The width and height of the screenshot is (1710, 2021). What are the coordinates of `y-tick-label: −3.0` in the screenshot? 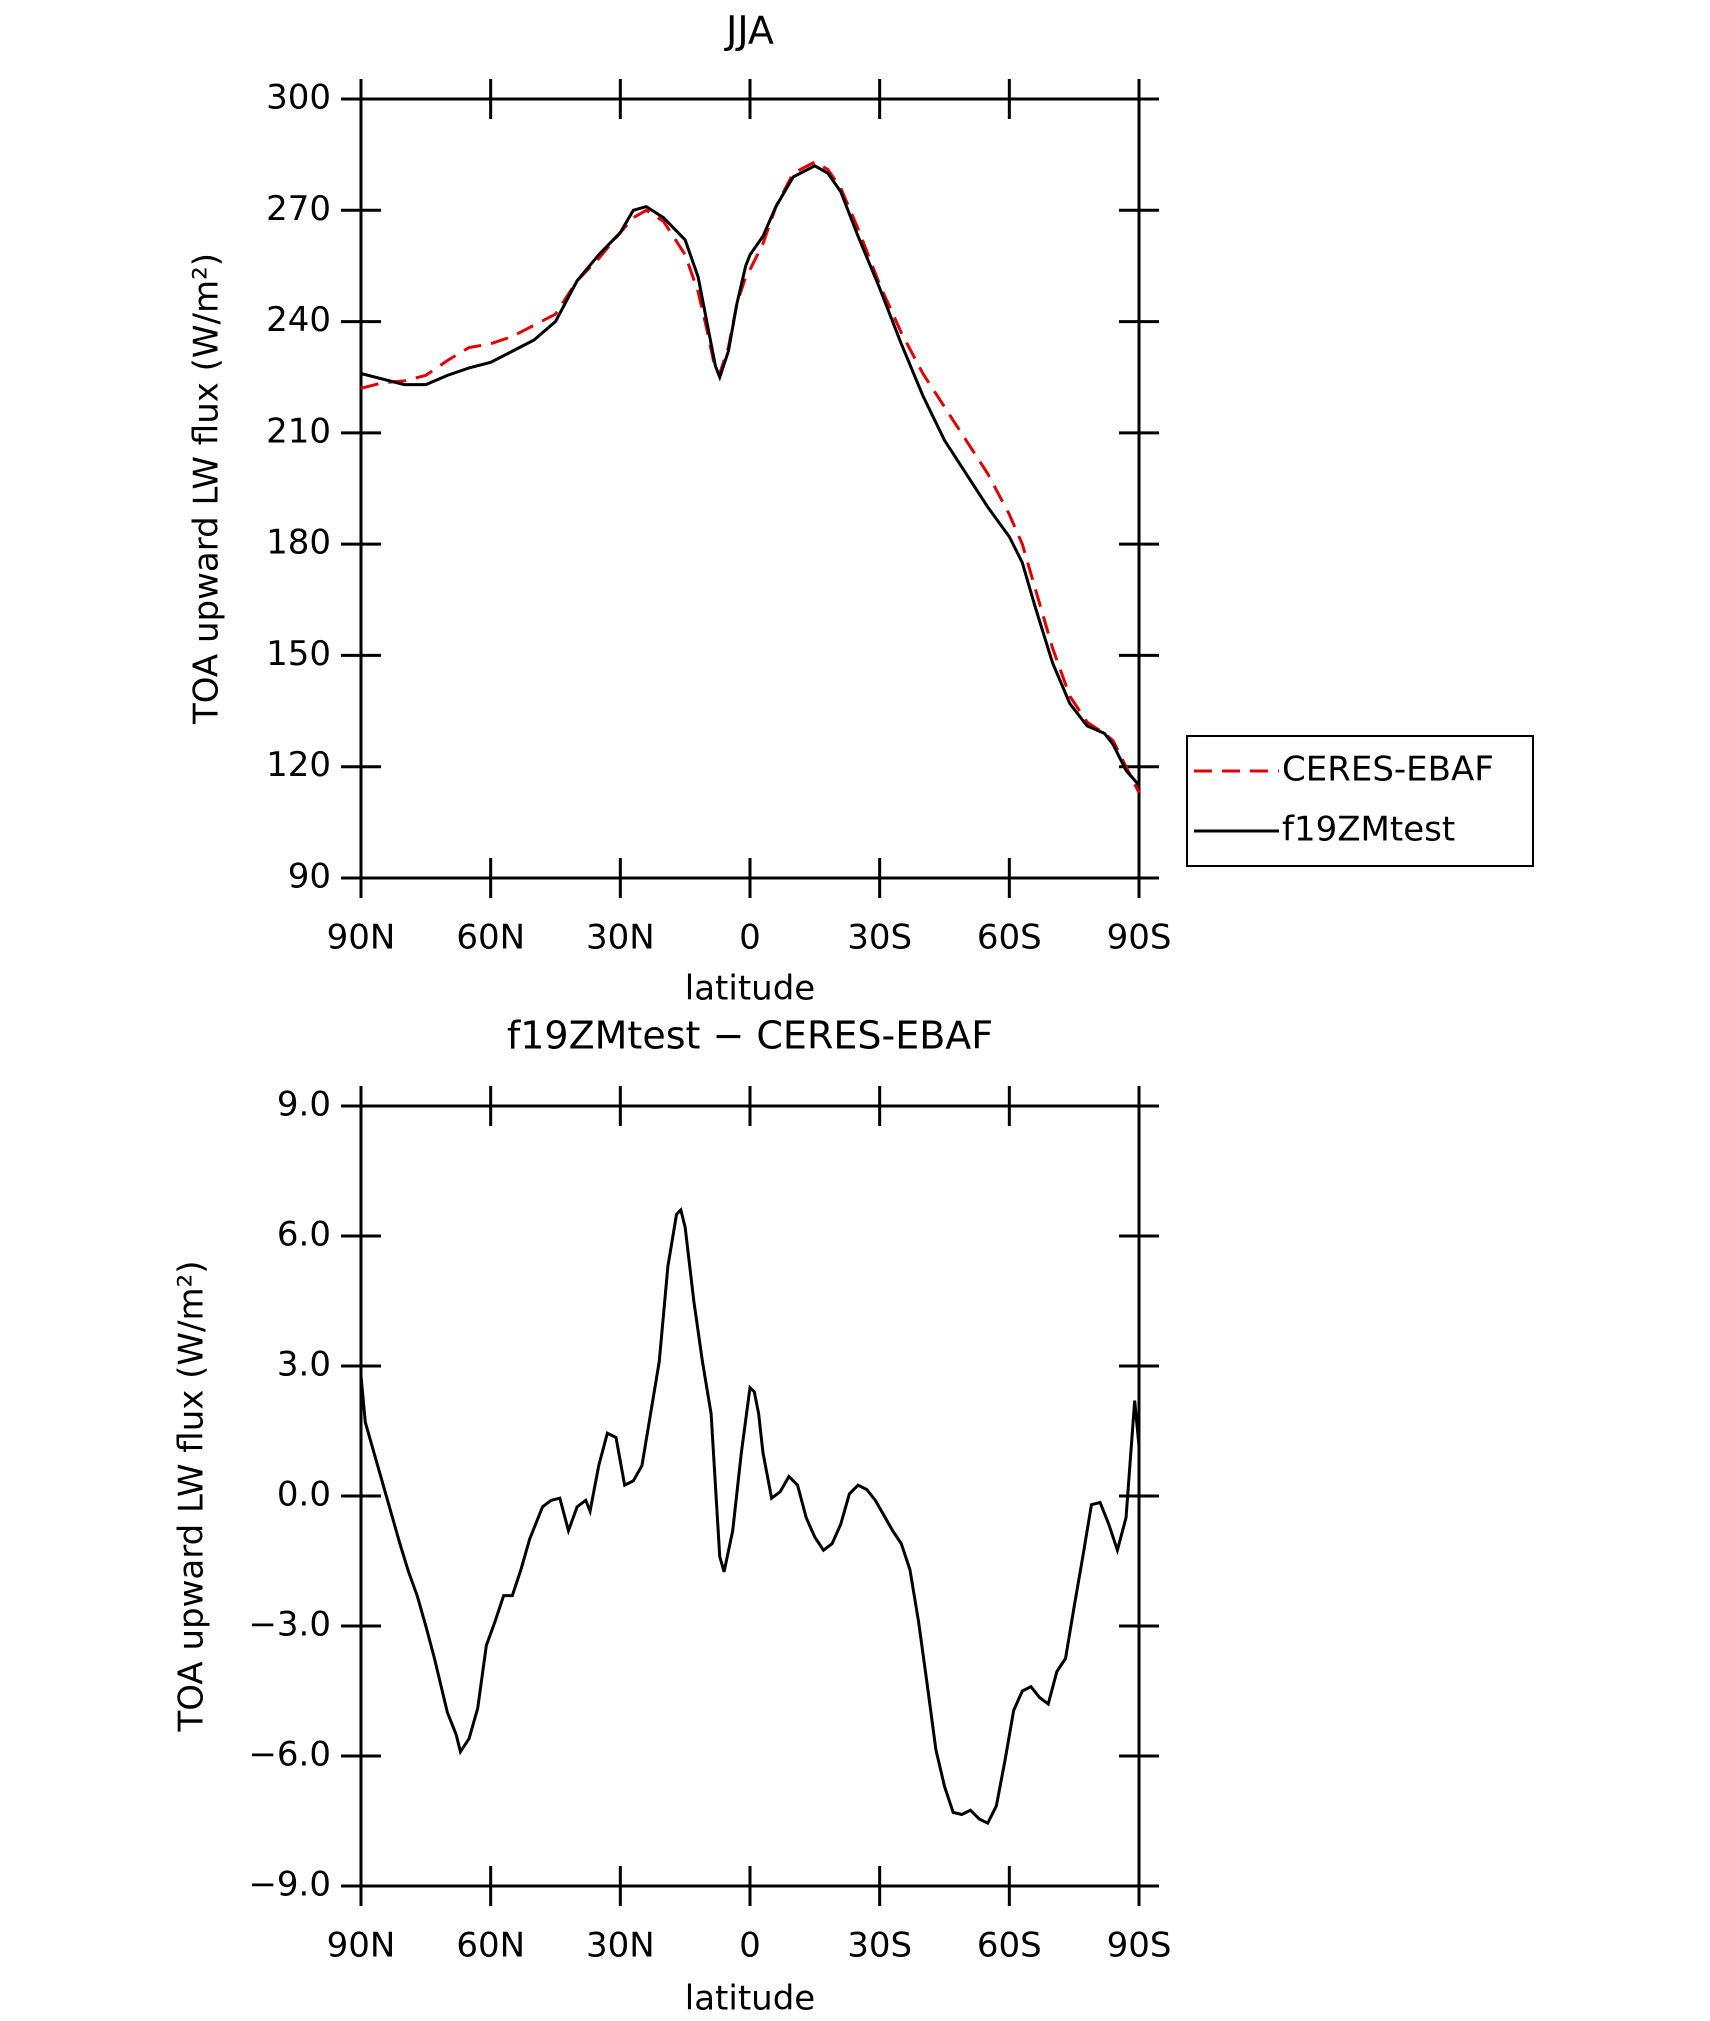 It's located at (289, 1625).